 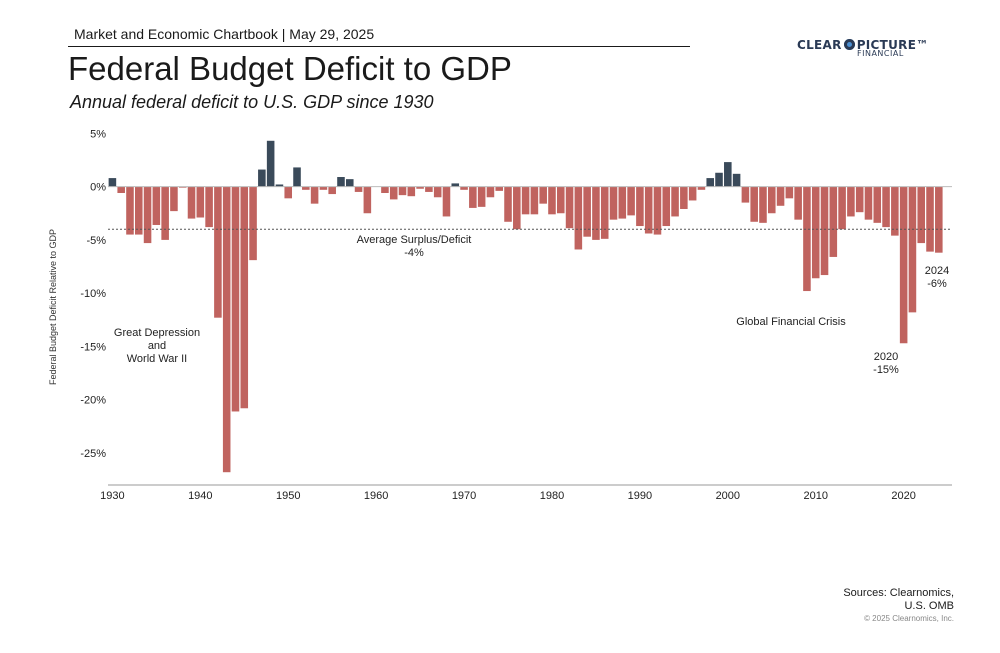 I want to click on x-tick-label: 2020, so click(x=903, y=496).